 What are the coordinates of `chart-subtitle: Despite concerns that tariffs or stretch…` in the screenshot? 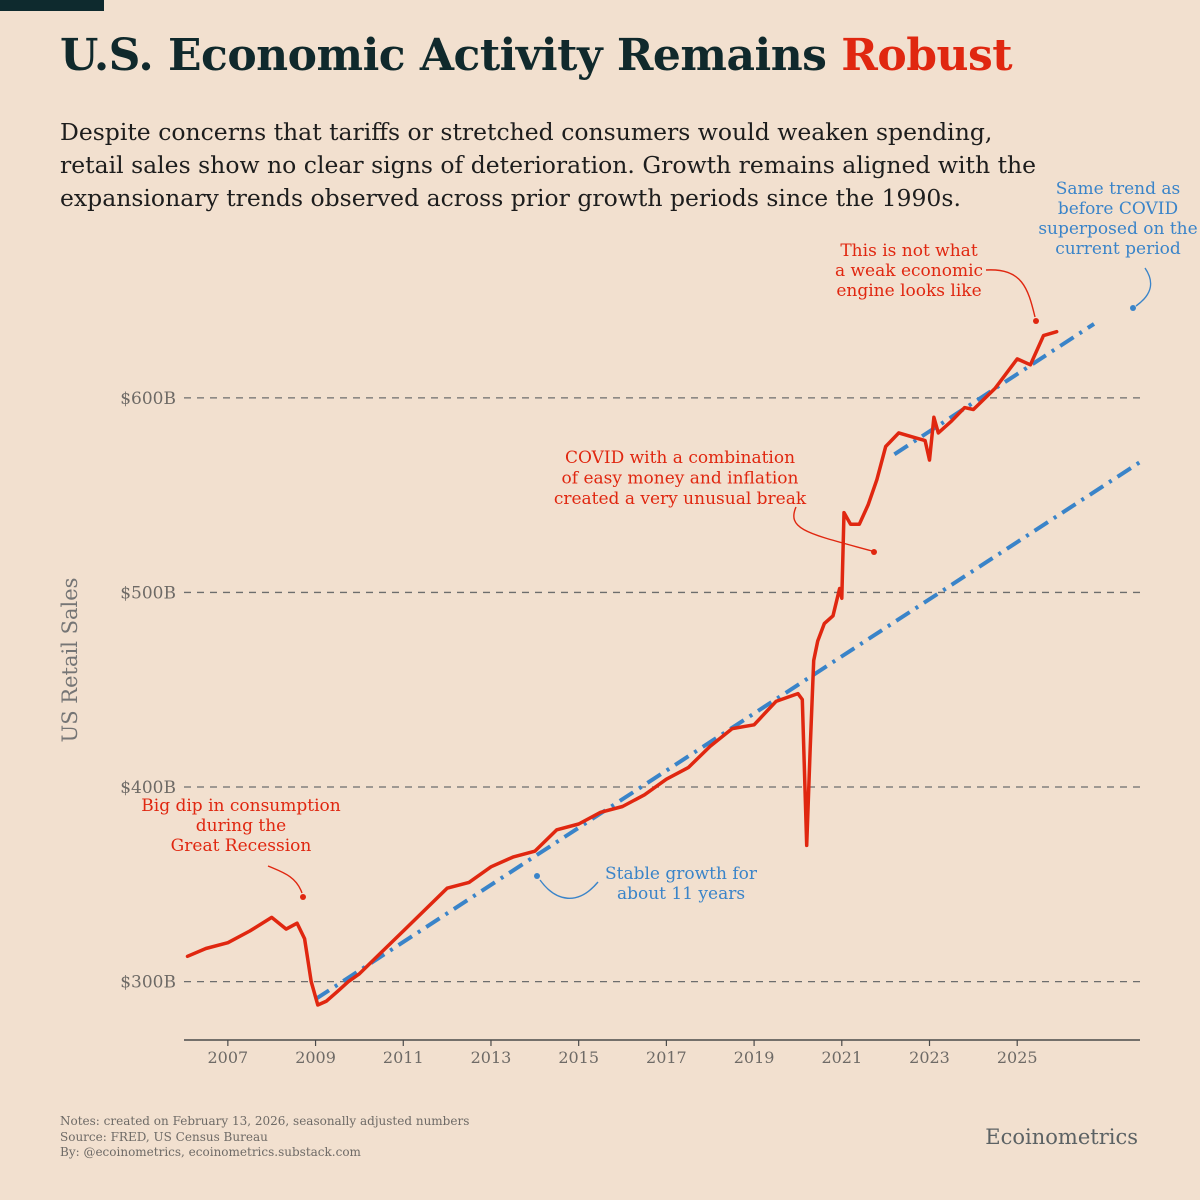 It's located at (548, 165).